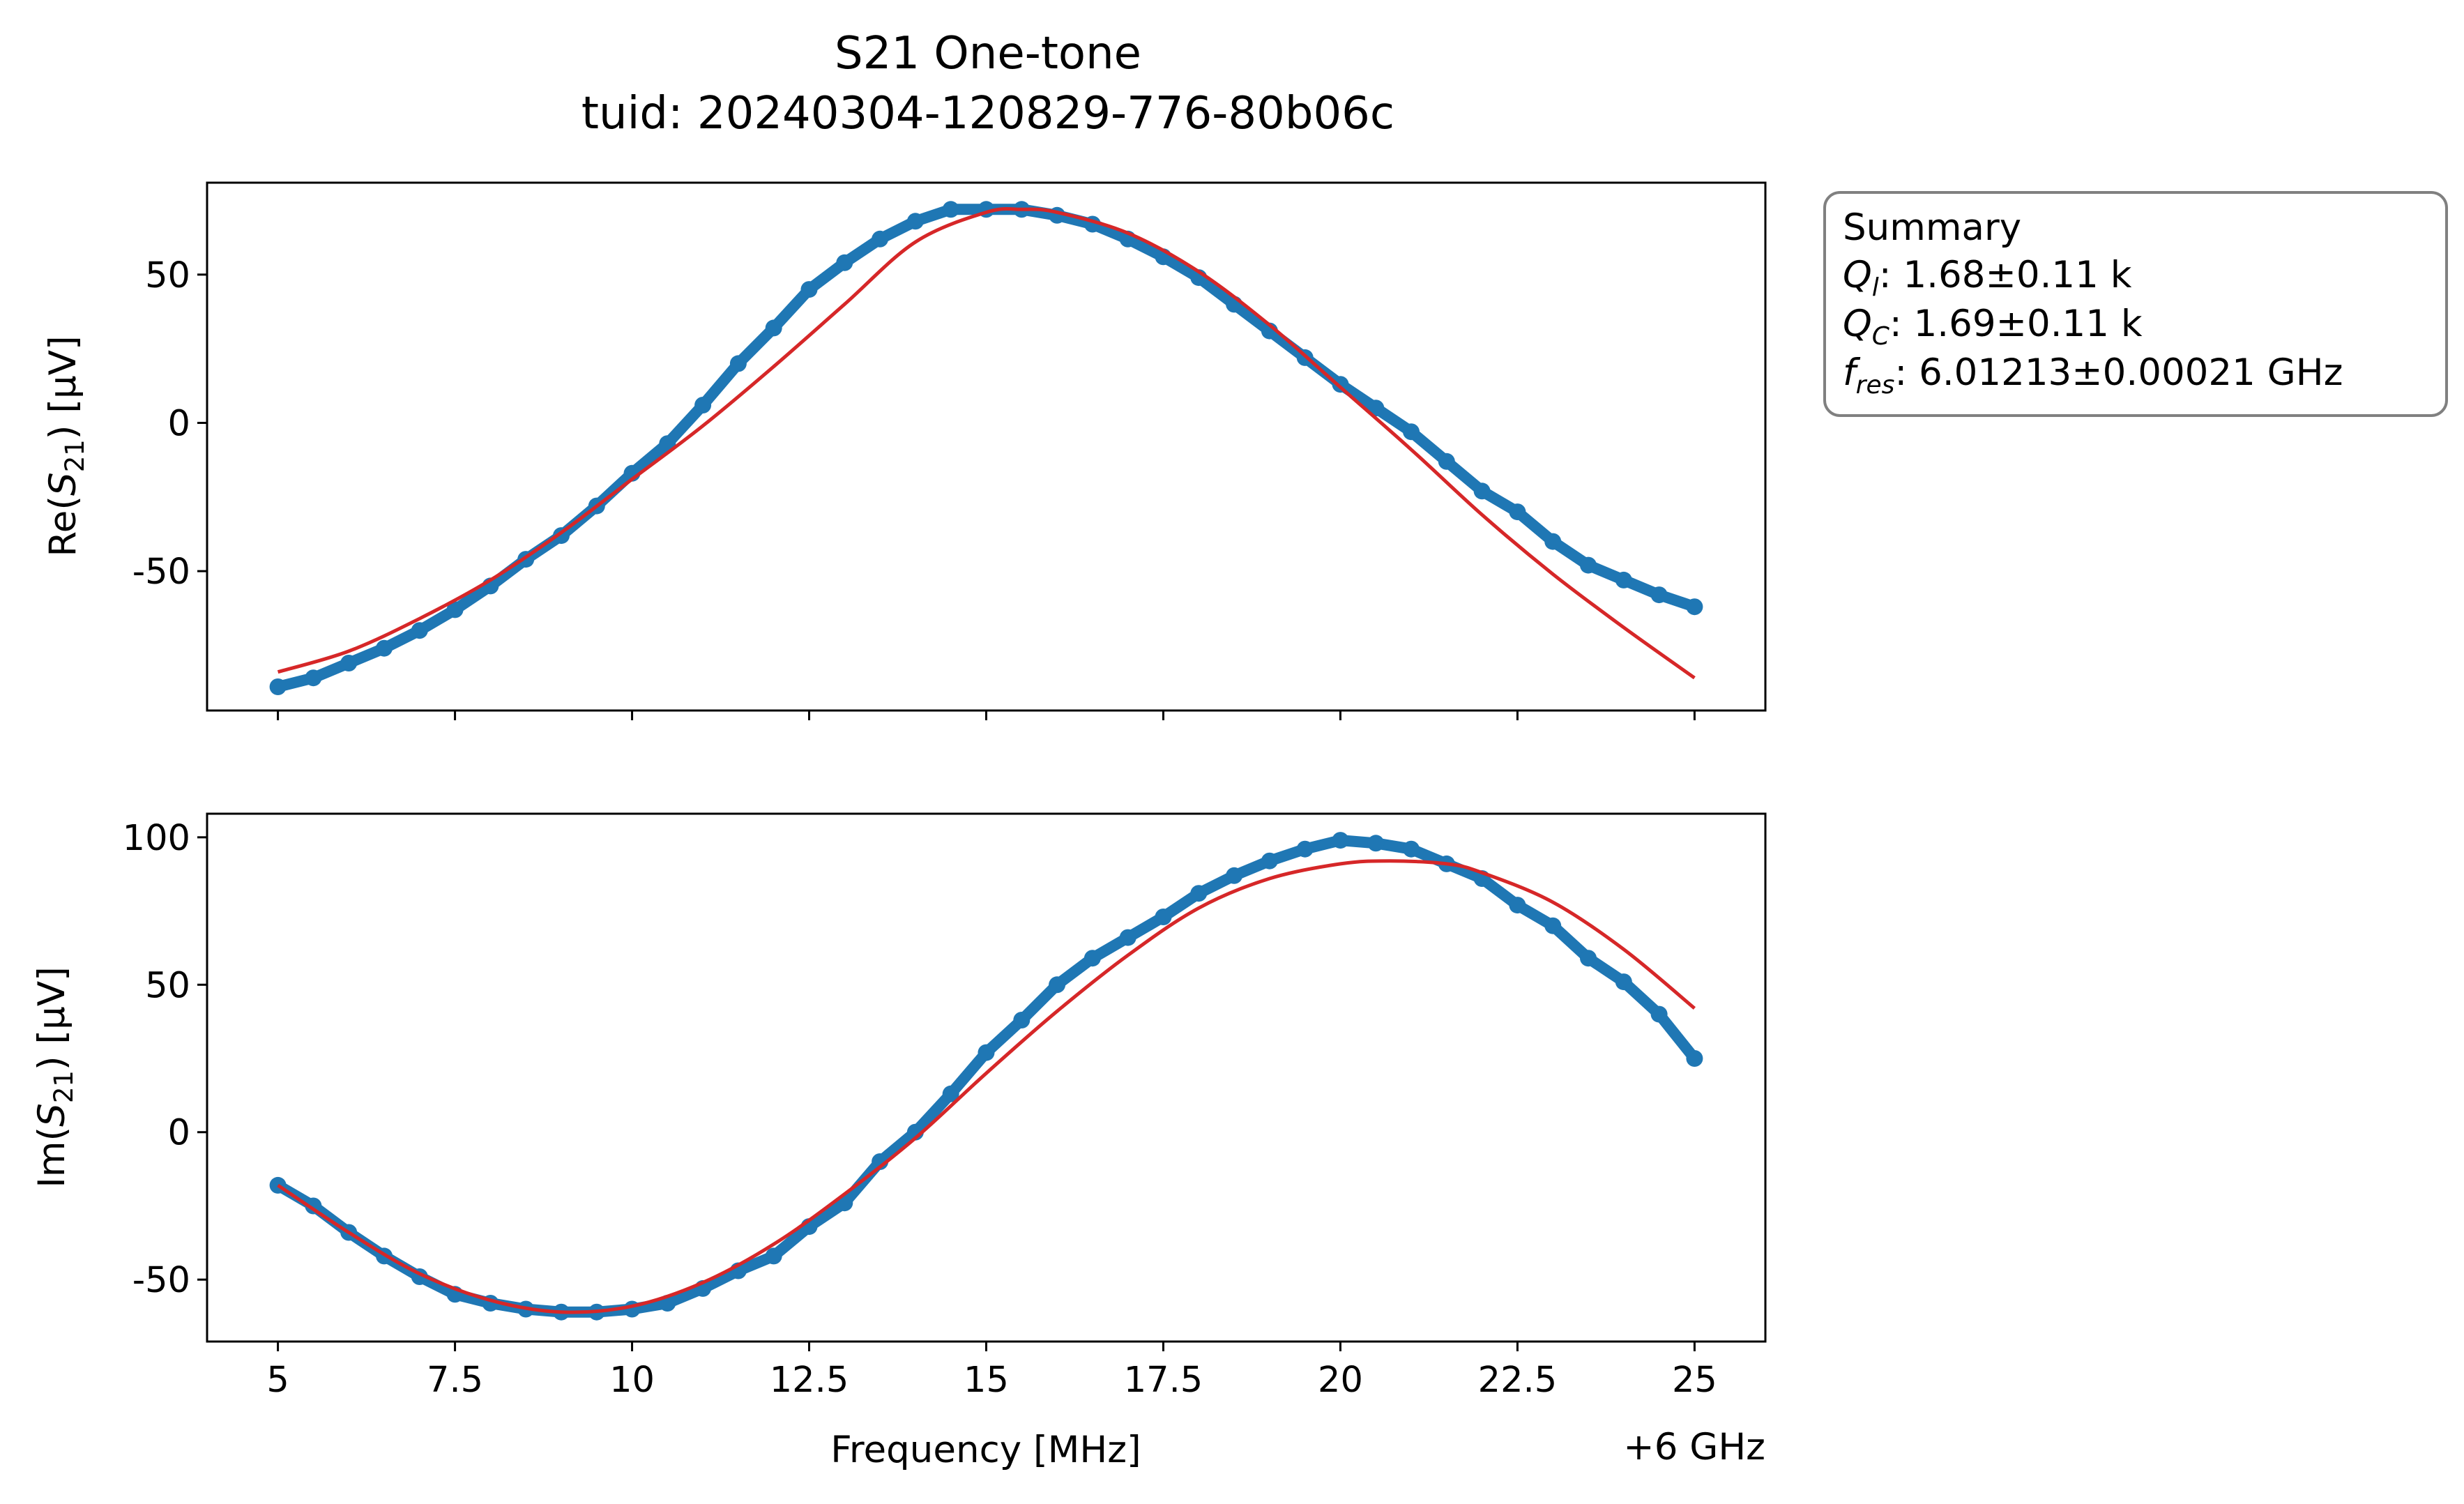 The height and width of the screenshot is (1504, 2464). What do you see at coordinates (985, 1450) in the screenshot?
I see `x-axis-label: Frequency [MHz]` at bounding box center [985, 1450].